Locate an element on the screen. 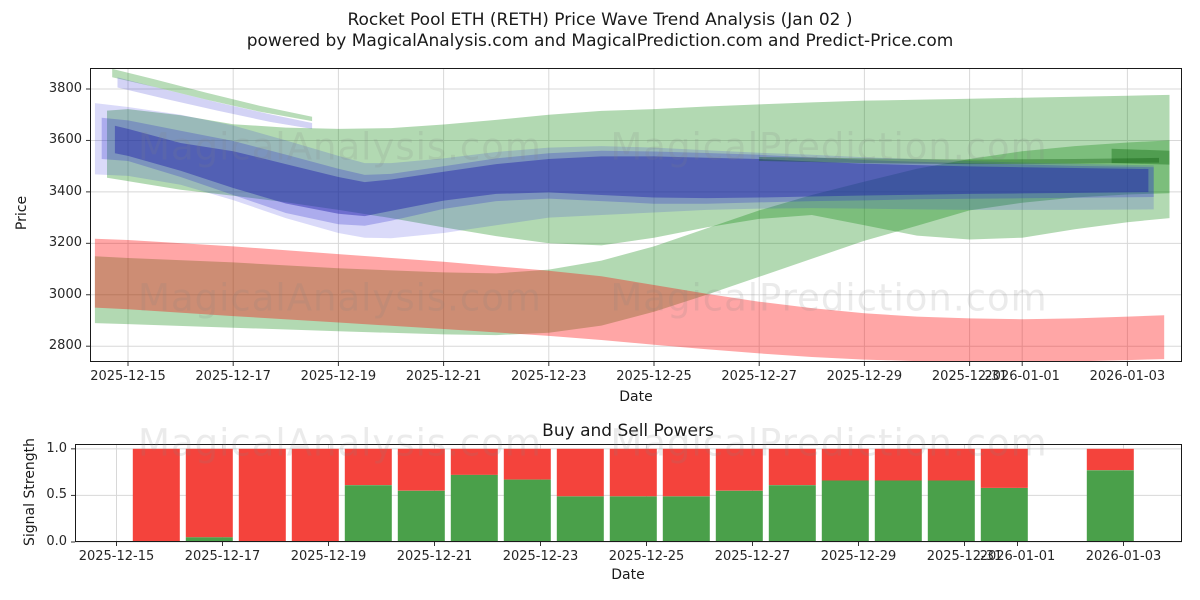  price-chart-x-tick-label: 2026-01-03 is located at coordinates (1127, 376).